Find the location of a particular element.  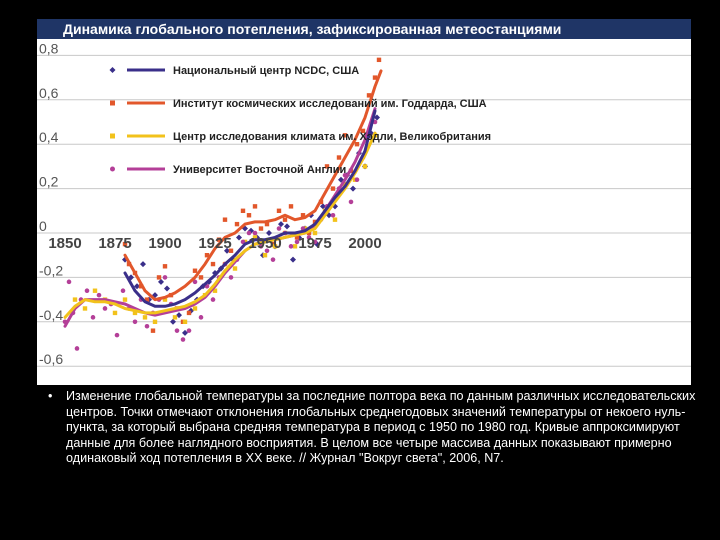

y-tick-label: 0,6 is located at coordinates (49, 93).